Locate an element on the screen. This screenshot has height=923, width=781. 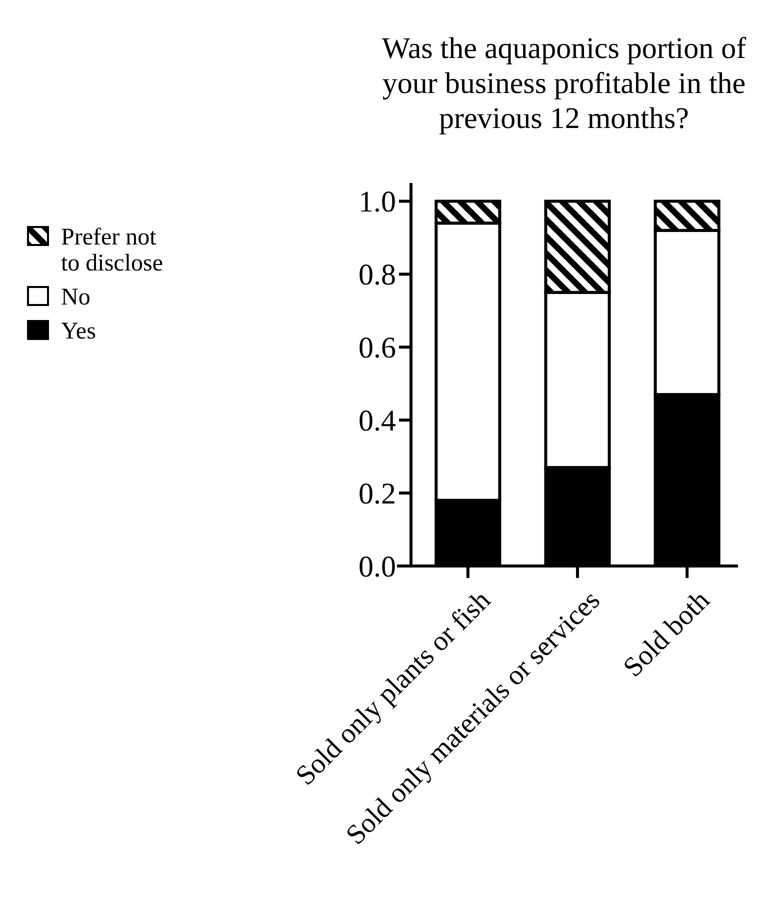
x-tick-label: Sold both is located at coordinates (666, 634).